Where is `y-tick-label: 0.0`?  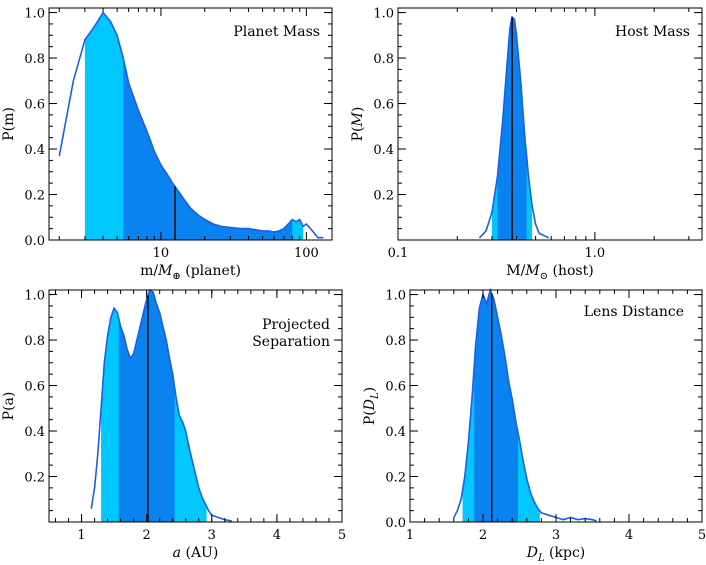
y-tick-label: 0.0 is located at coordinates (395, 523).